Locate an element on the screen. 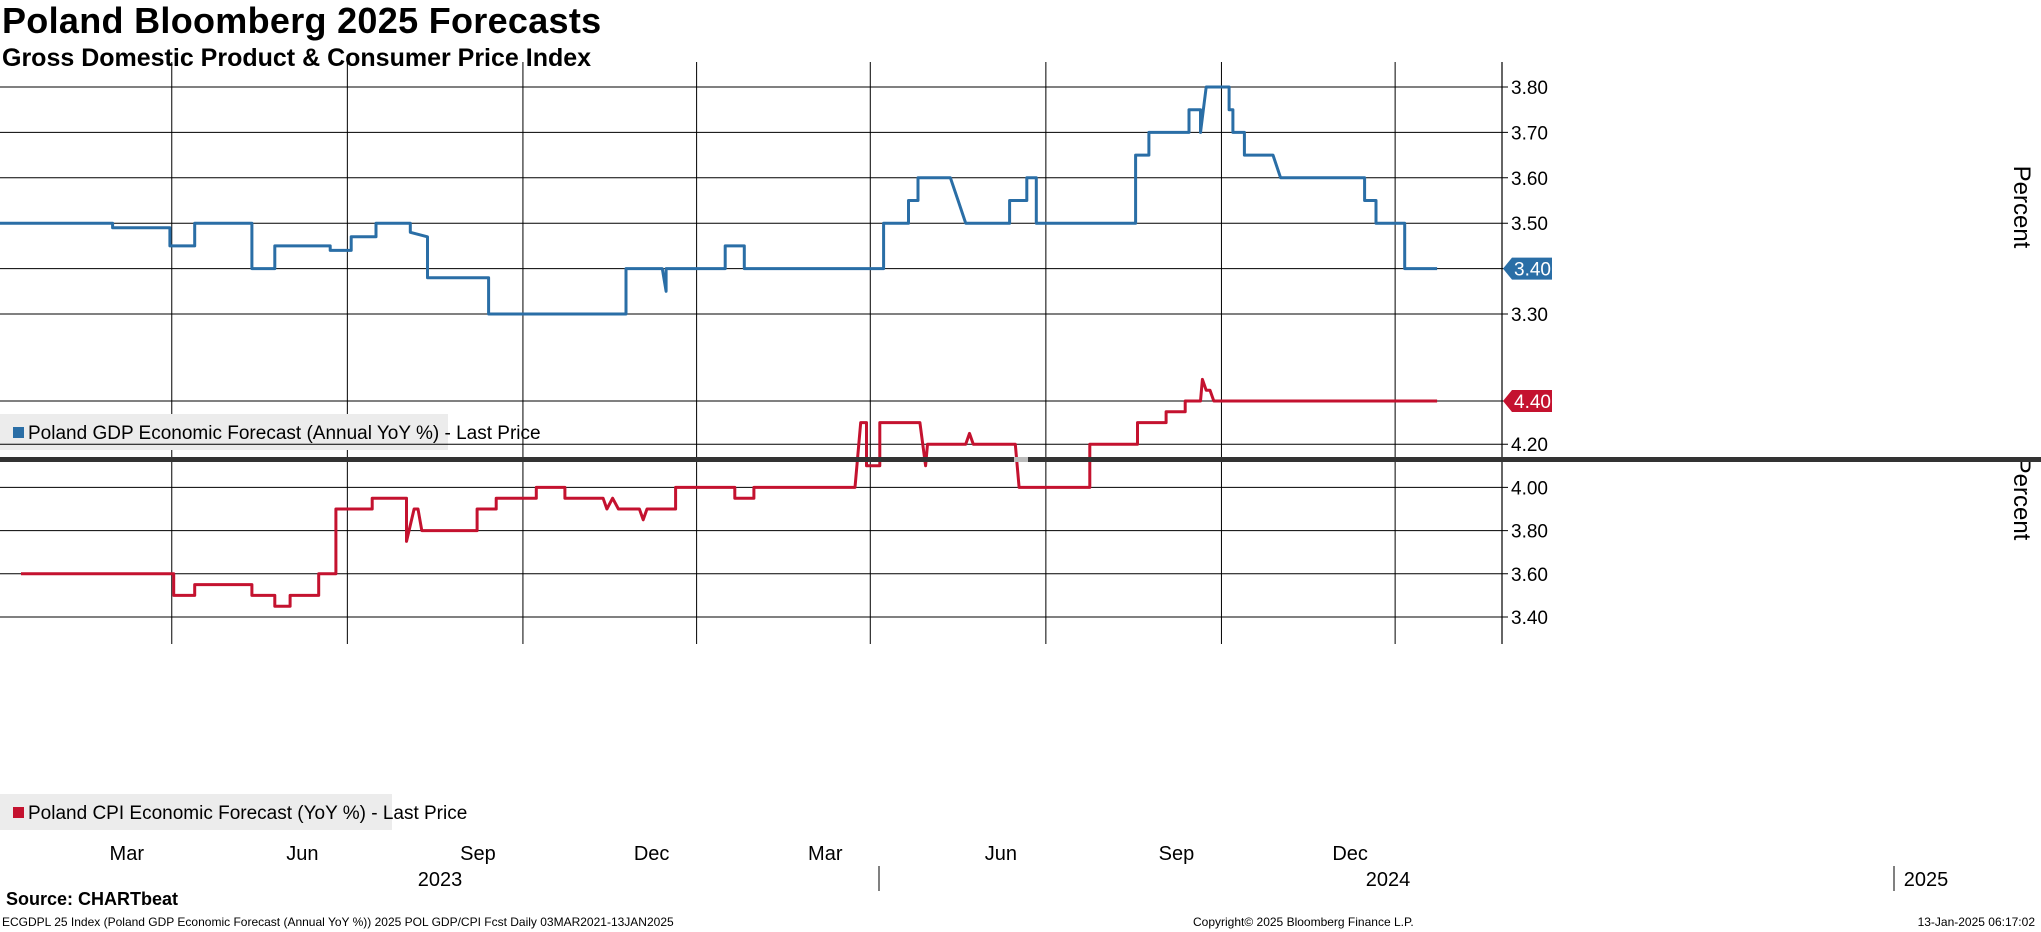  legend-background is located at coordinates (196, 812).